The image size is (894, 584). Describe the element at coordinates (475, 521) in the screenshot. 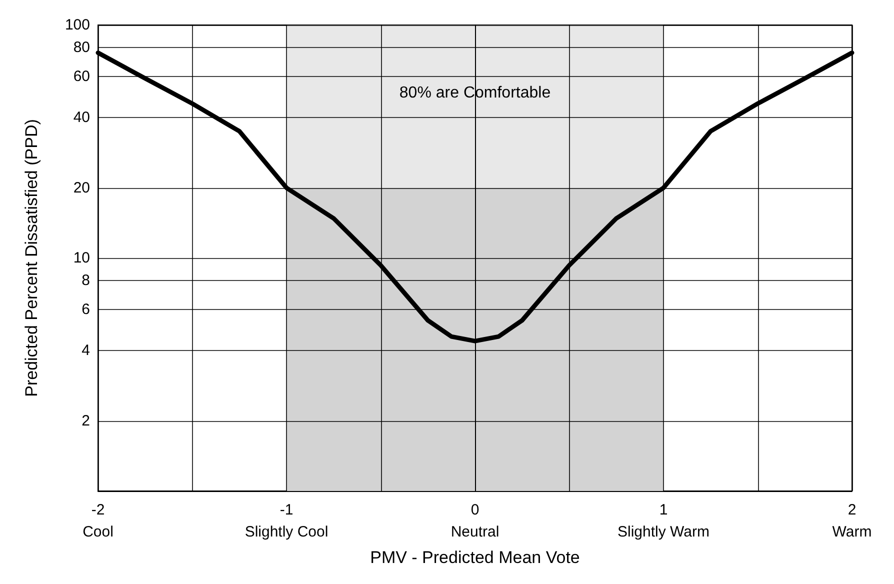

I see `x-tick-label: 0 Neutral` at that location.